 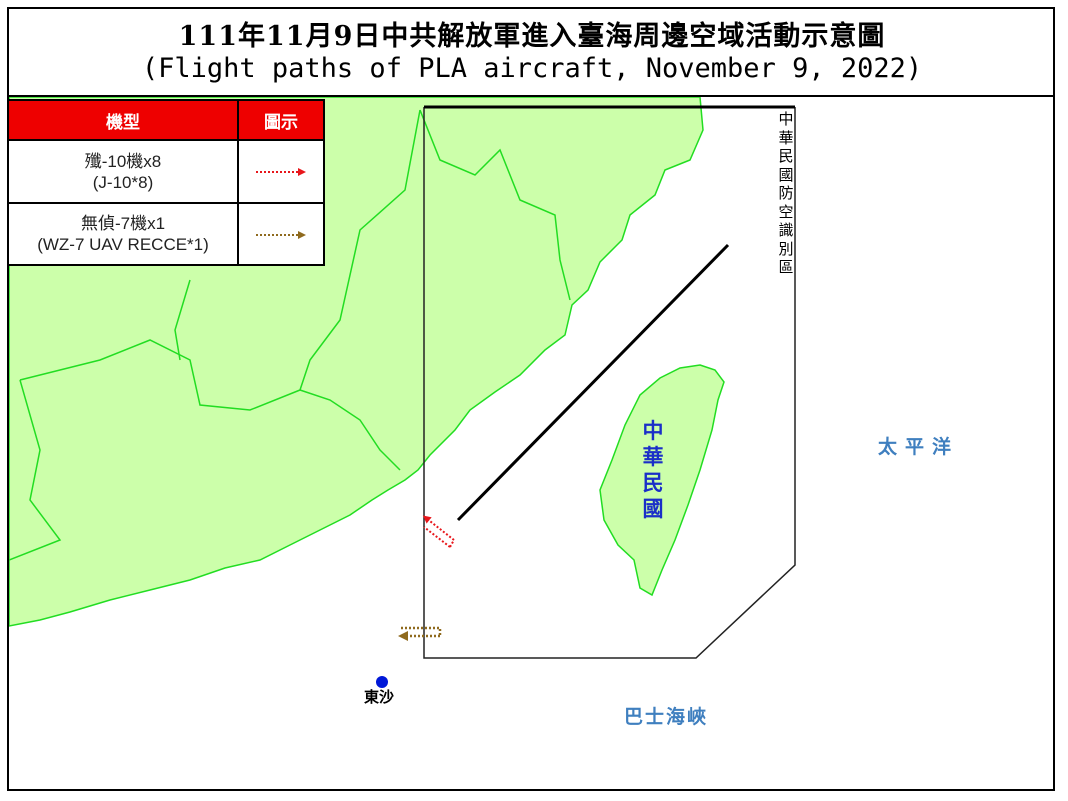 What do you see at coordinates (593, 382) in the screenshot?
I see `median-line` at bounding box center [593, 382].